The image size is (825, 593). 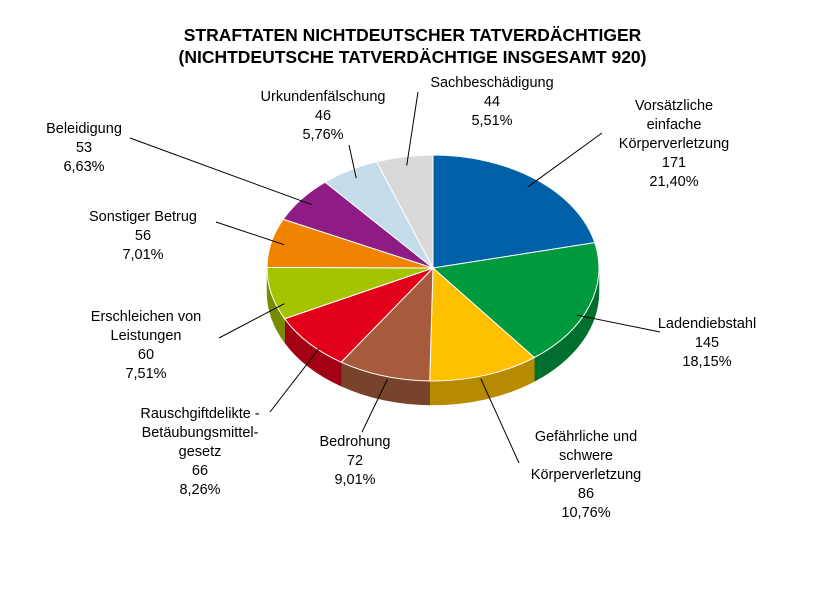 What do you see at coordinates (586, 456) in the screenshot?
I see `slice-label-2-1: schwere` at bounding box center [586, 456].